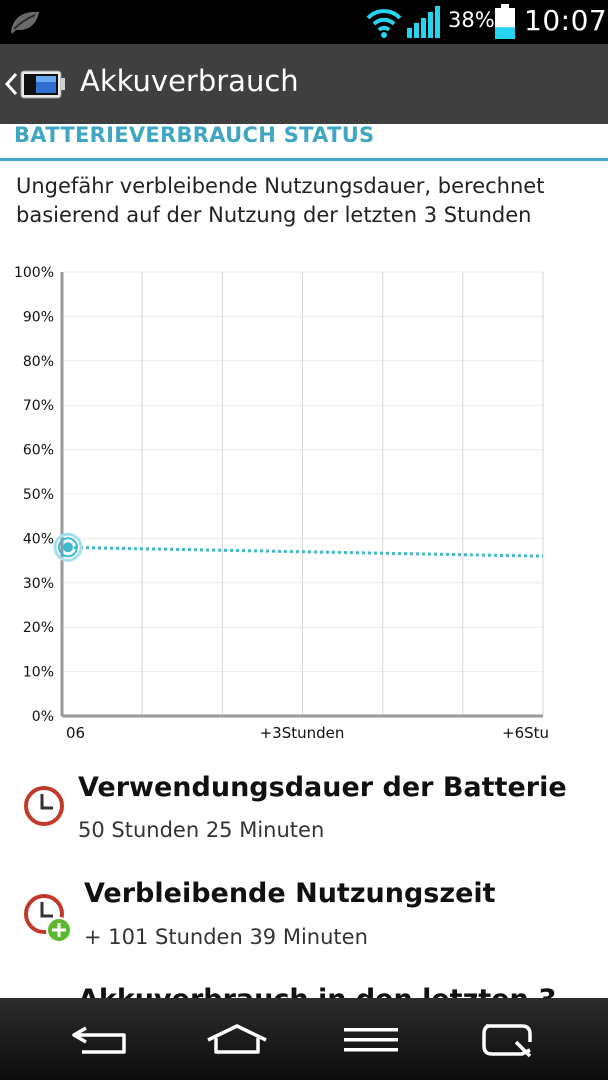 This screenshot has width=608, height=1080. Describe the element at coordinates (322, 787) in the screenshot. I see `item-title: Verwendungsdauer der Batterie` at that location.